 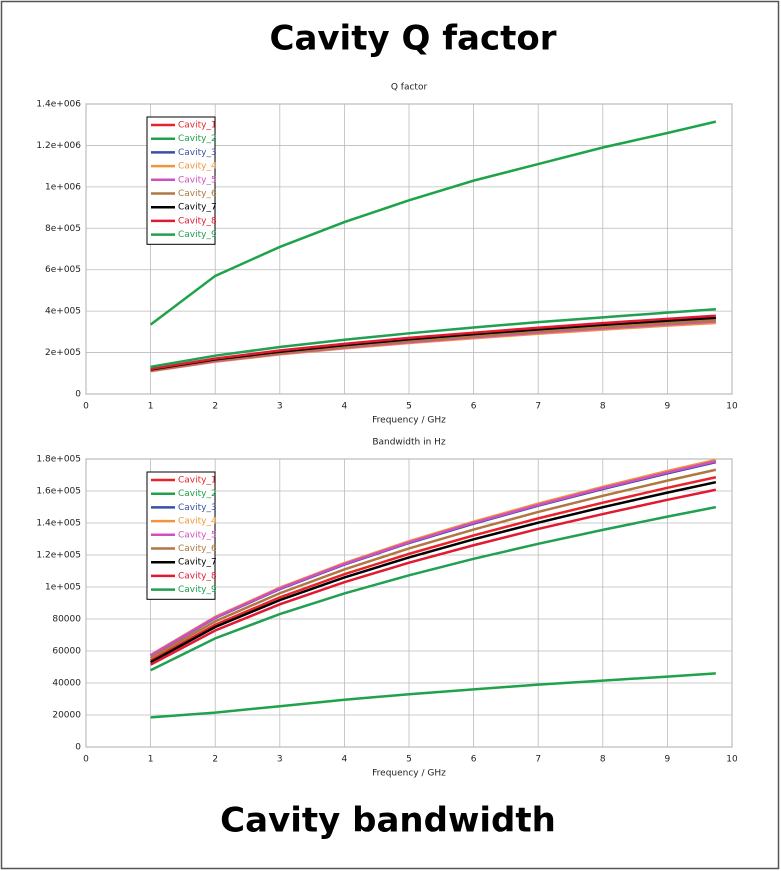 I want to click on y-tick-label: 1.2e+005, so click(x=58, y=556).